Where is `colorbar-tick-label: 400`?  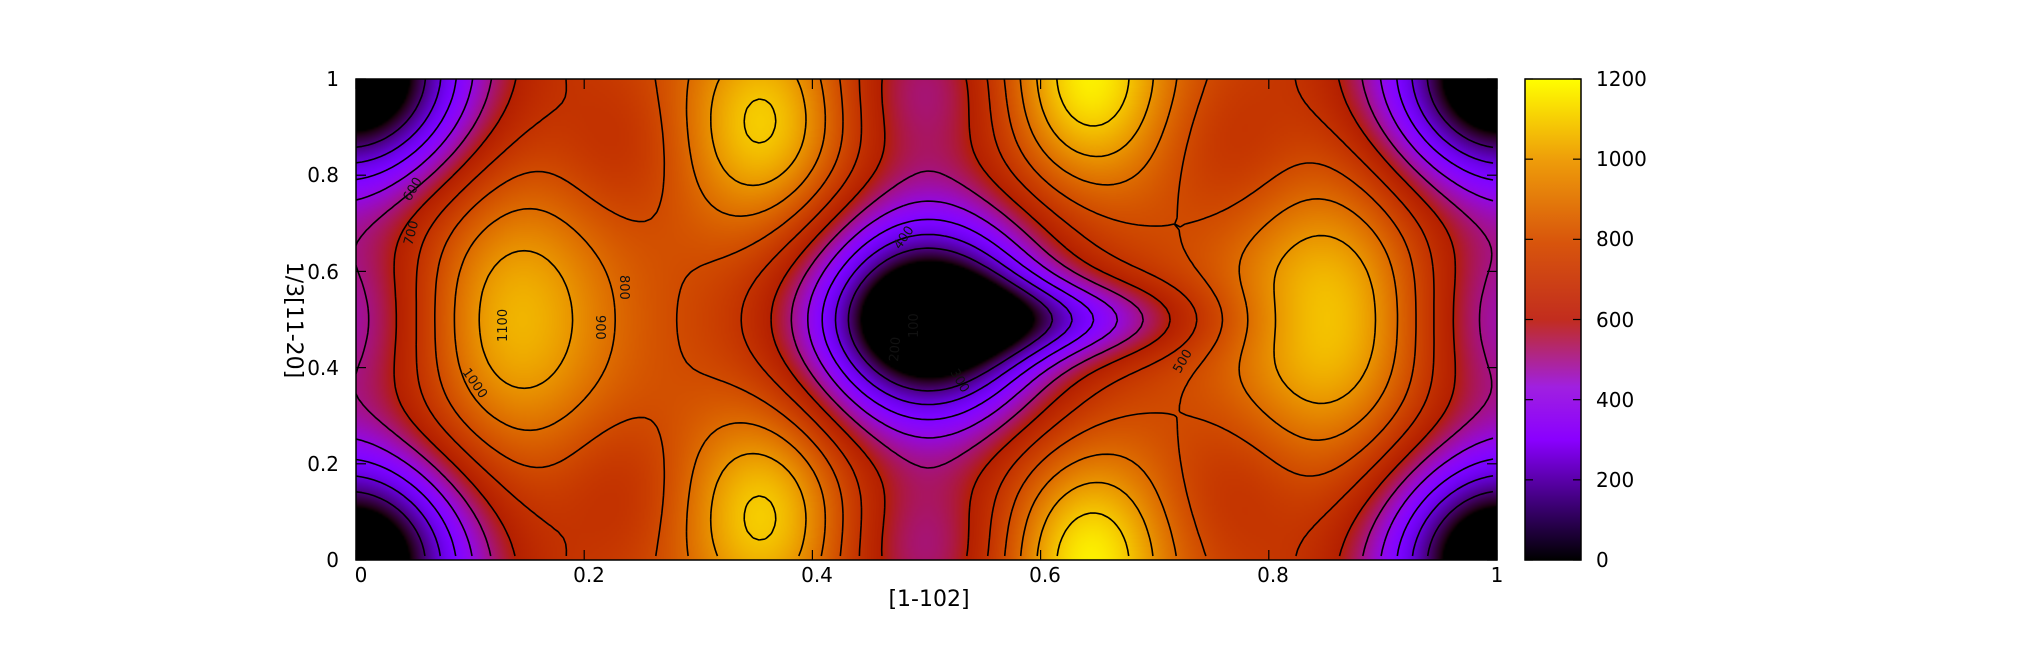
colorbar-tick-label: 400 is located at coordinates (1615, 400).